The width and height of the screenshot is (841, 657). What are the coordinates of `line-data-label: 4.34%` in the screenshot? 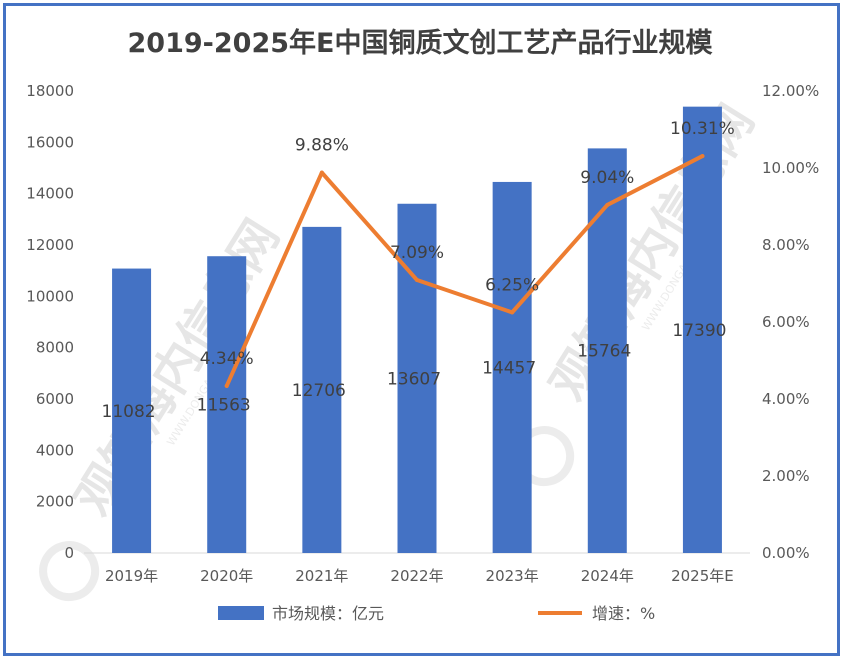 It's located at (227, 359).